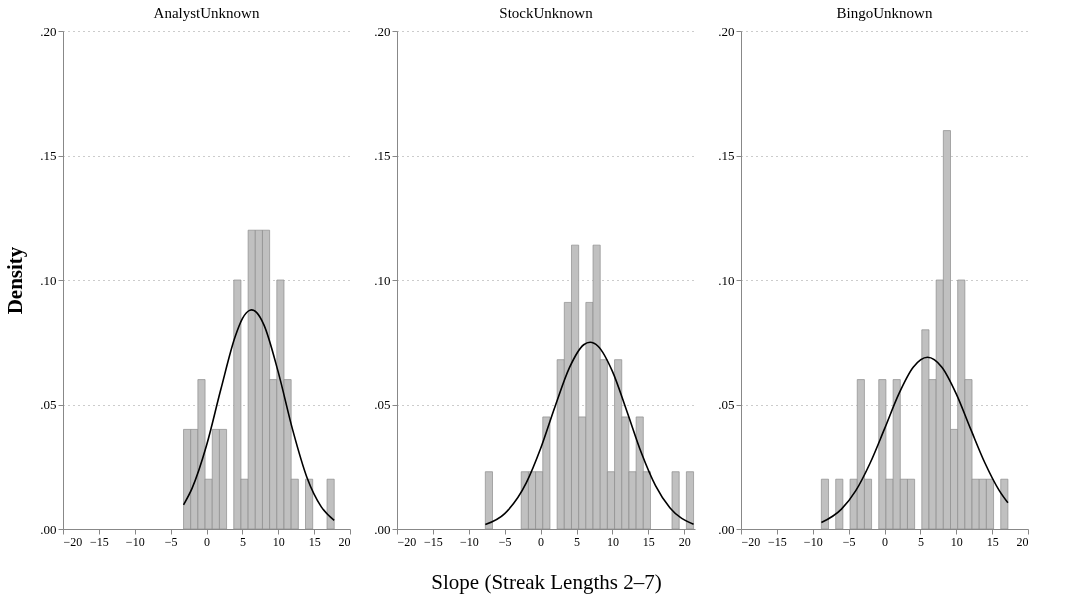 This screenshot has width=1078, height=613. Describe the element at coordinates (206, 13) in the screenshot. I see `chart-title: AnalystUnknown` at that location.